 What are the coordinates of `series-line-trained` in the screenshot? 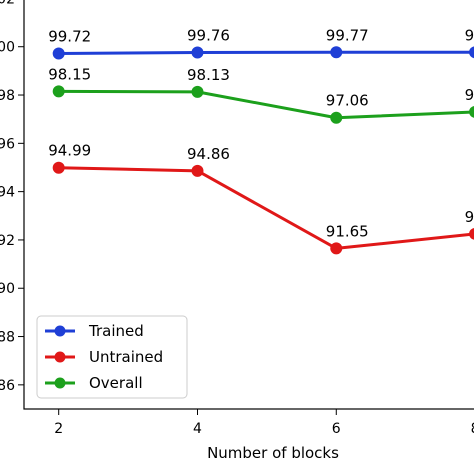 It's located at (266, 52).